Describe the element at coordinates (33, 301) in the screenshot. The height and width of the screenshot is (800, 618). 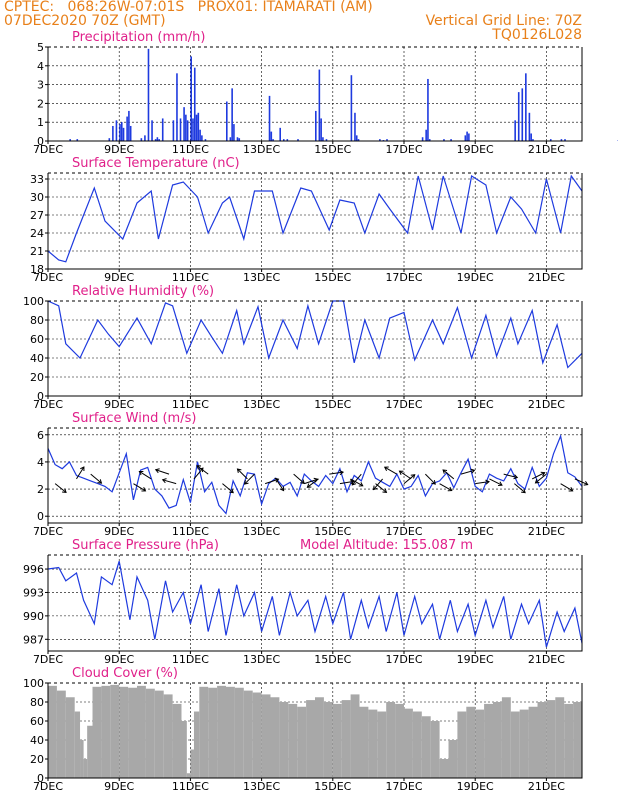
I see `y-tick-label: 100` at that location.